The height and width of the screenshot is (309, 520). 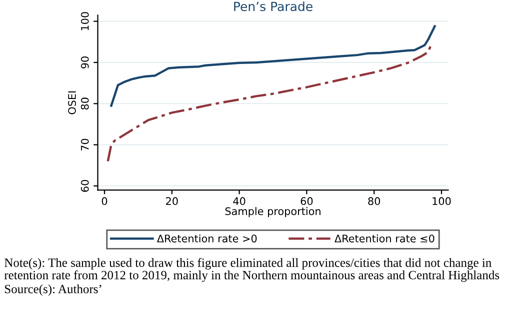 What do you see at coordinates (84, 62) in the screenshot?
I see `y-tick-label: 90` at bounding box center [84, 62].